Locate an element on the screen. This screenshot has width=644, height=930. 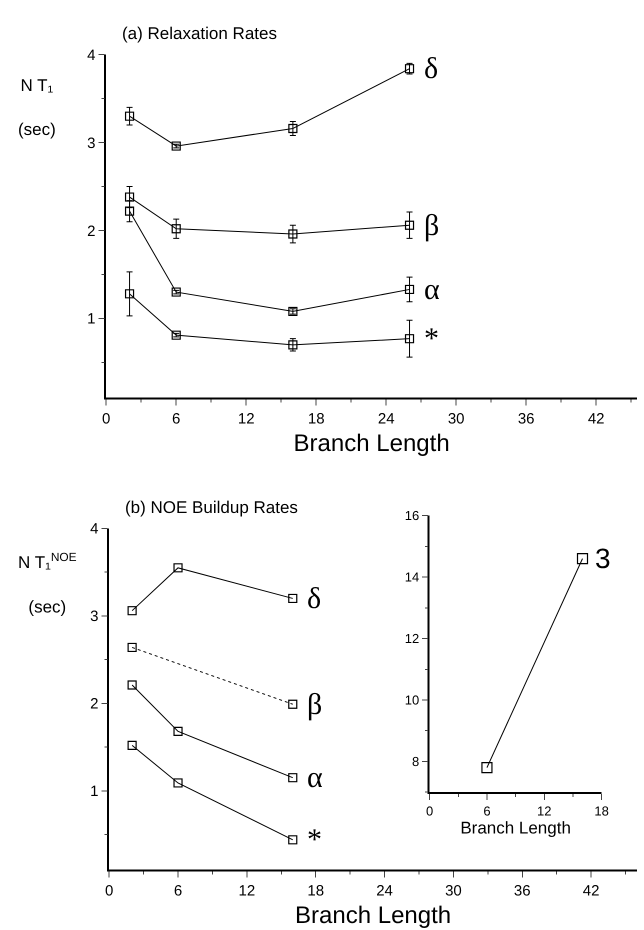
text: N T₁$^{NOE}$ (sec) is located at coordinates (47, 583).